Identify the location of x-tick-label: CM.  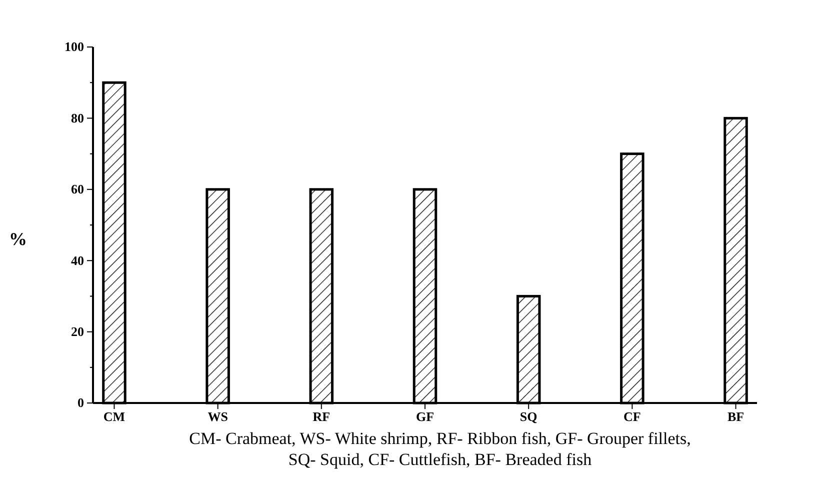
(114, 416).